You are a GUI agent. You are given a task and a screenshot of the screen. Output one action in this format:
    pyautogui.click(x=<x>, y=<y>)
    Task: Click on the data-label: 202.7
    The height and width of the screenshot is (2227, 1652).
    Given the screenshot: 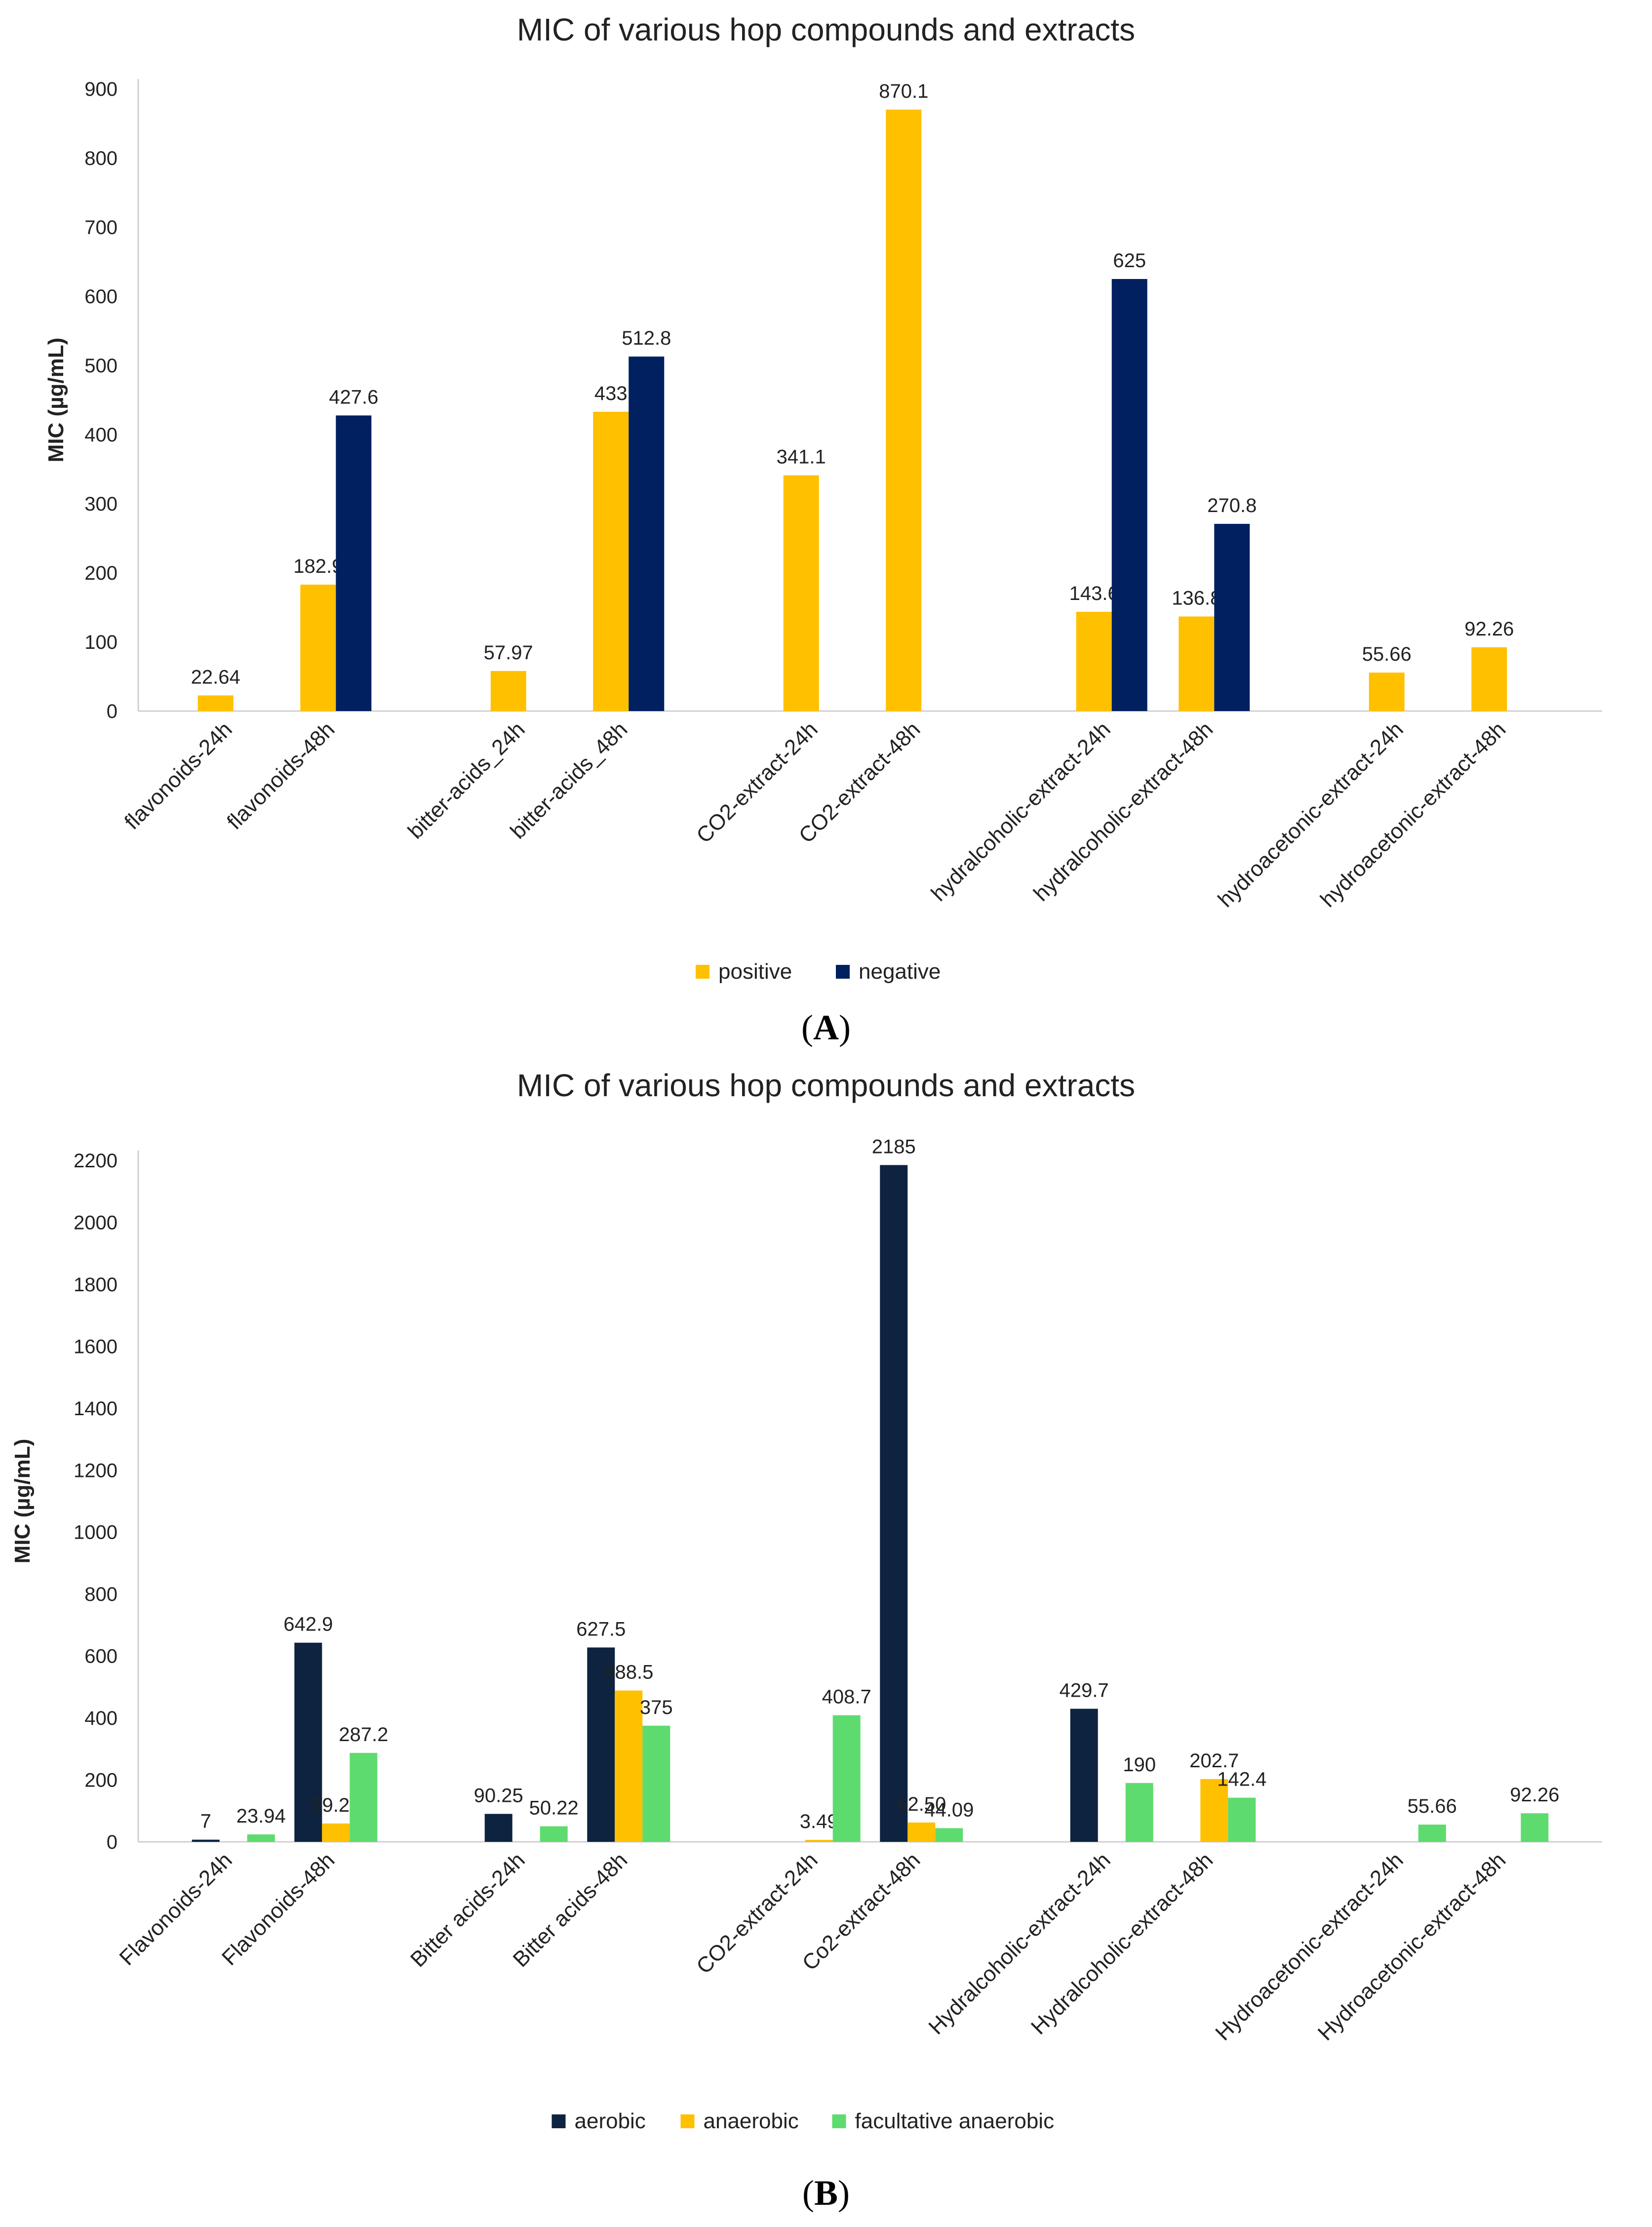 What is the action you would take?
    pyautogui.click(x=1214, y=1761)
    